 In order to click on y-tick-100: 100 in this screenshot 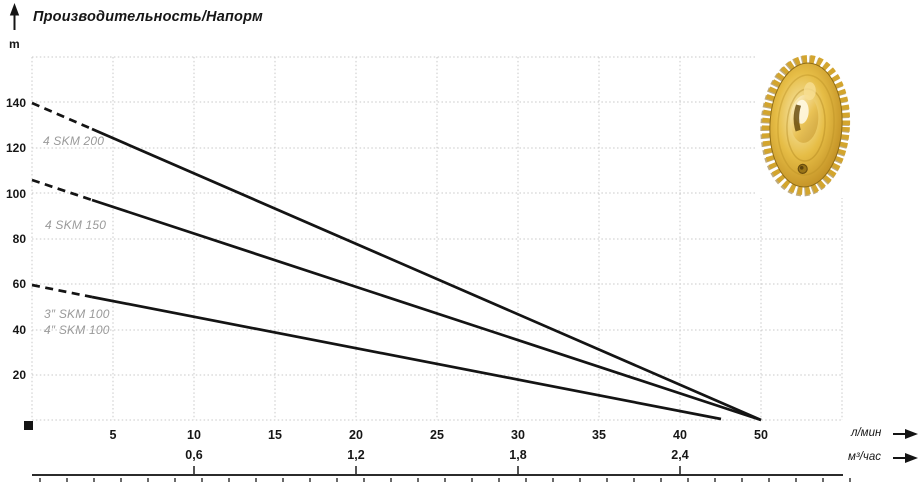, I will do `click(15, 194)`.